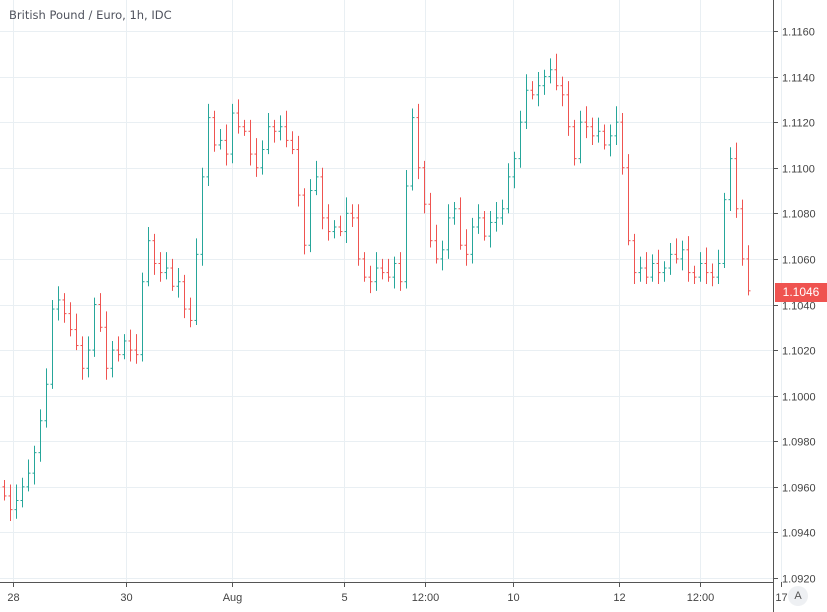  I want to click on time-tick-label: 17, so click(781, 598).